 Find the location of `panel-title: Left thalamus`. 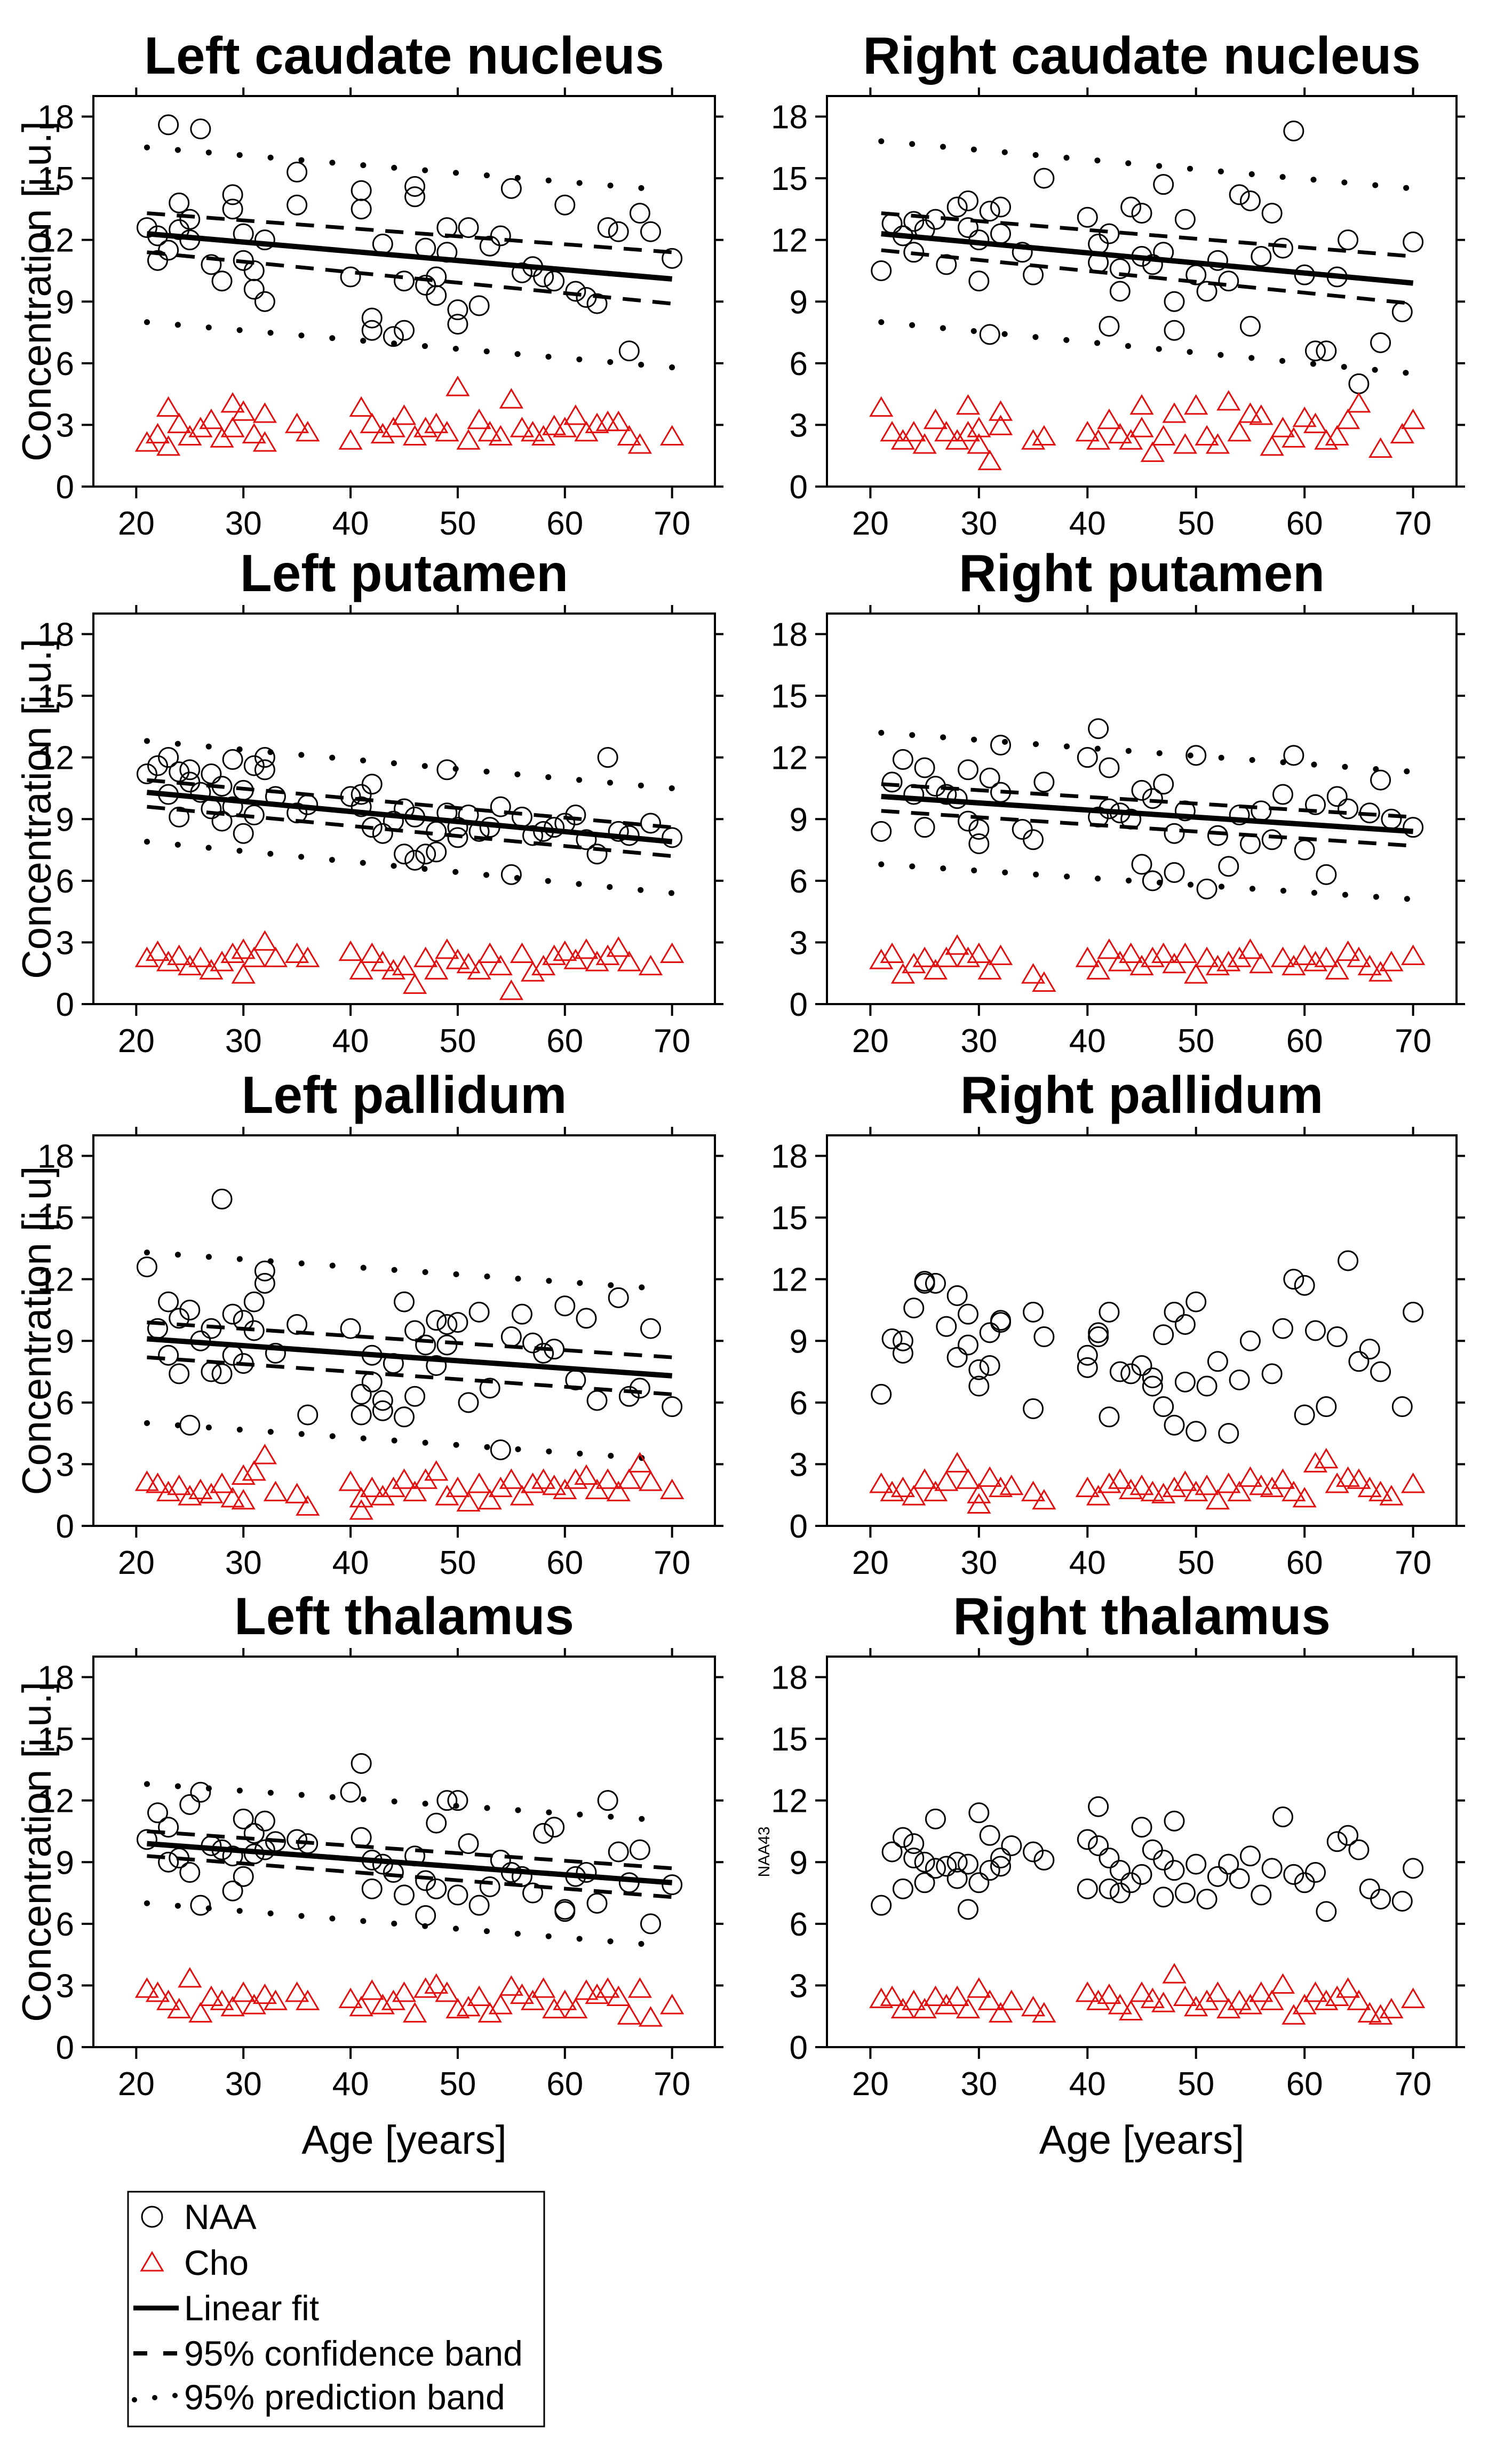

panel-title: Left thalamus is located at coordinates (404, 1616).